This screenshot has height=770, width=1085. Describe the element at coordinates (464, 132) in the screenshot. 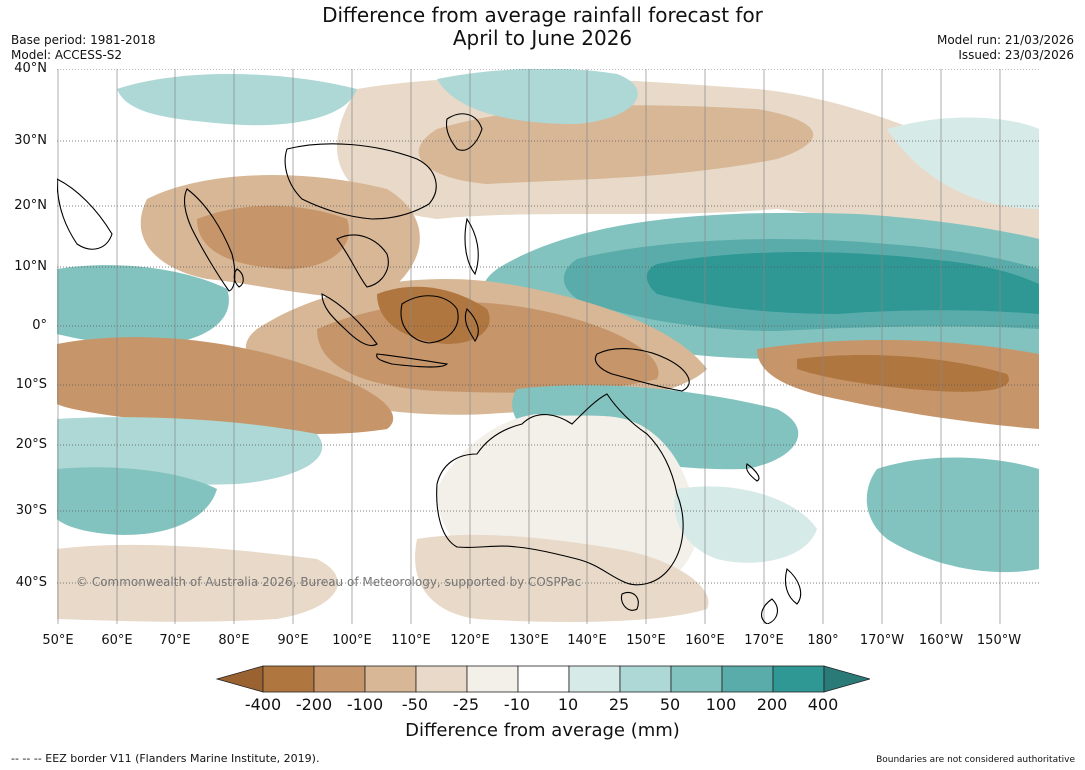

I see `coast-korea-japan` at that location.